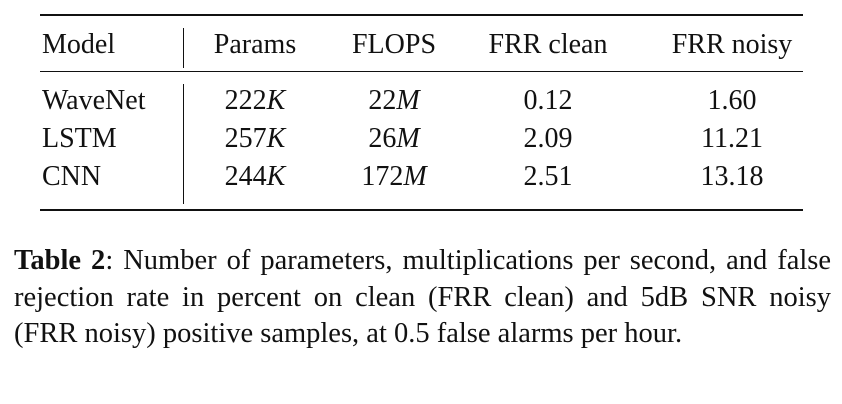  I want to click on table-cell: CNN, so click(72, 176).